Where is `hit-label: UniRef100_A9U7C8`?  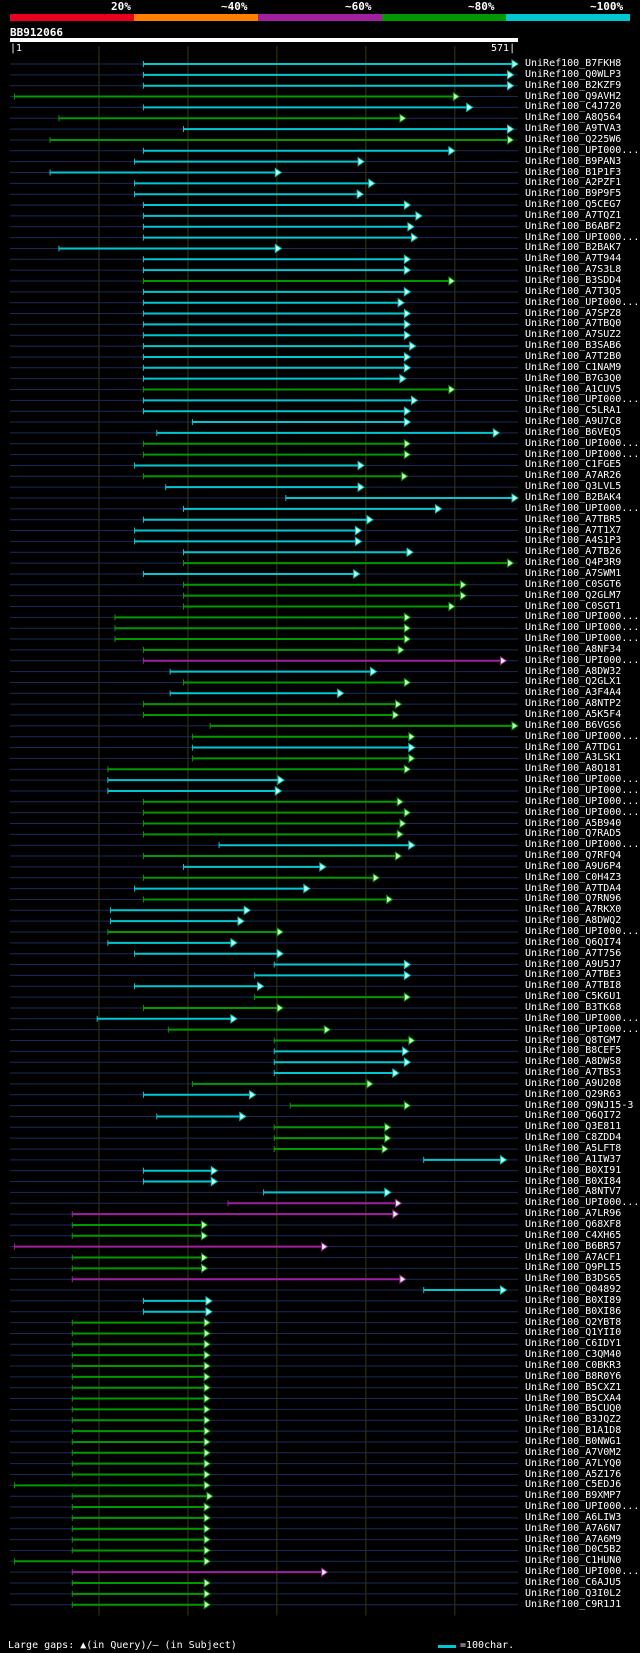
hit-label: UniRef100_A9U7C8 is located at coordinates (573, 422).